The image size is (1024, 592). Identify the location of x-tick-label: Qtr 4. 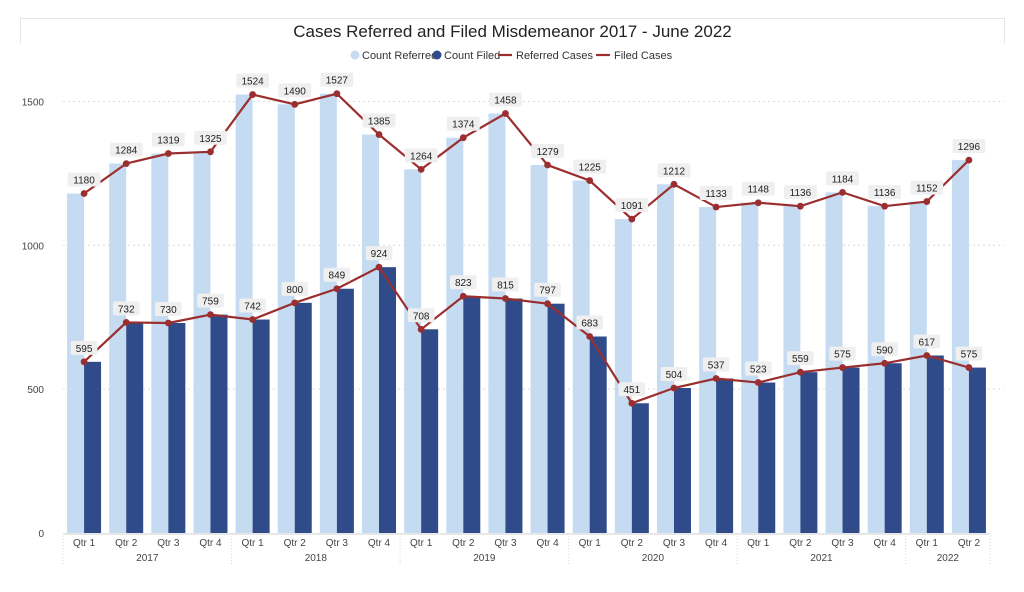
(885, 543).